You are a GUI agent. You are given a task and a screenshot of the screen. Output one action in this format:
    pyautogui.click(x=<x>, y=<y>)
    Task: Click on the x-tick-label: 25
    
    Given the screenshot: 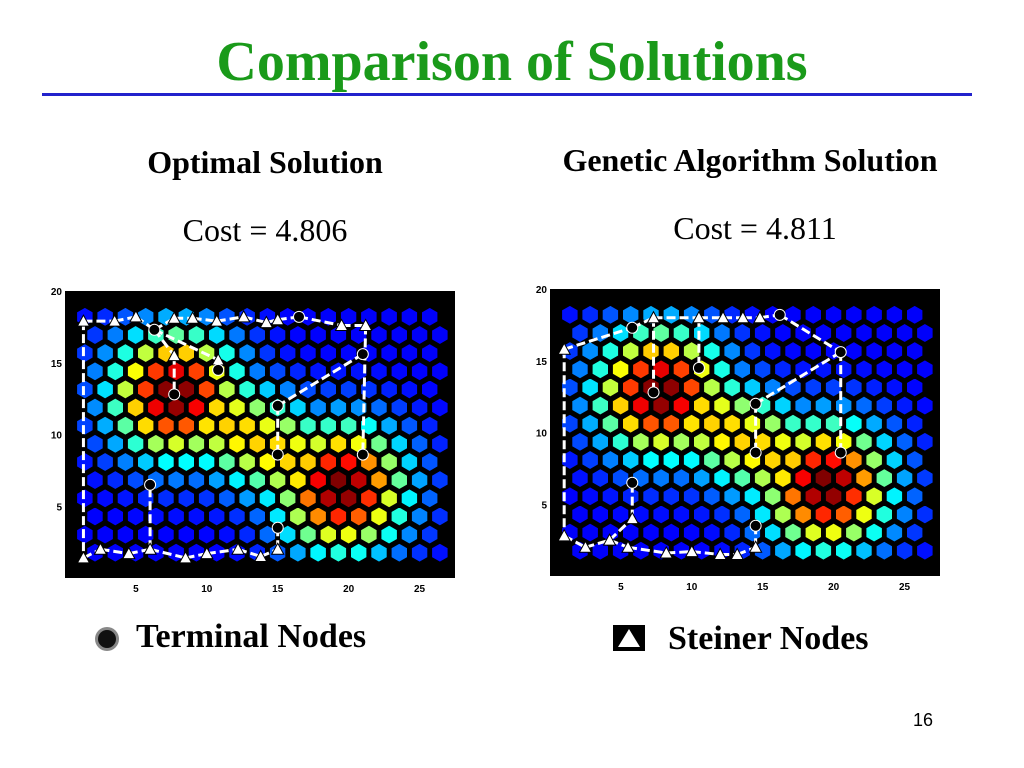 What is the action you would take?
    pyautogui.click(x=420, y=589)
    